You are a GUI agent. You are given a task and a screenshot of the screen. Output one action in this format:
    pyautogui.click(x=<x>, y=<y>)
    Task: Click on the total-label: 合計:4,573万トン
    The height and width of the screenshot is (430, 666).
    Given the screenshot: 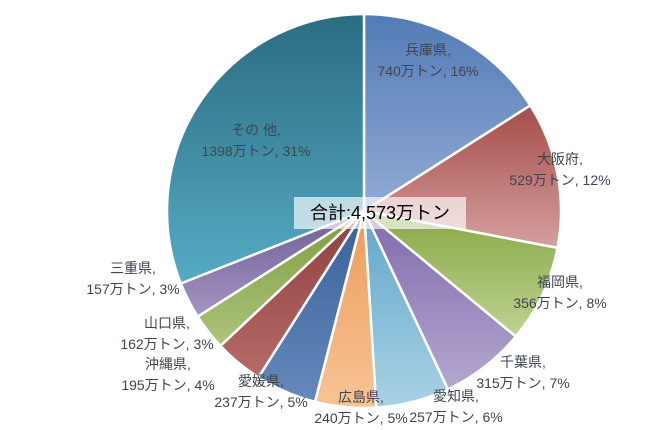 What is the action you would take?
    pyautogui.click(x=380, y=213)
    